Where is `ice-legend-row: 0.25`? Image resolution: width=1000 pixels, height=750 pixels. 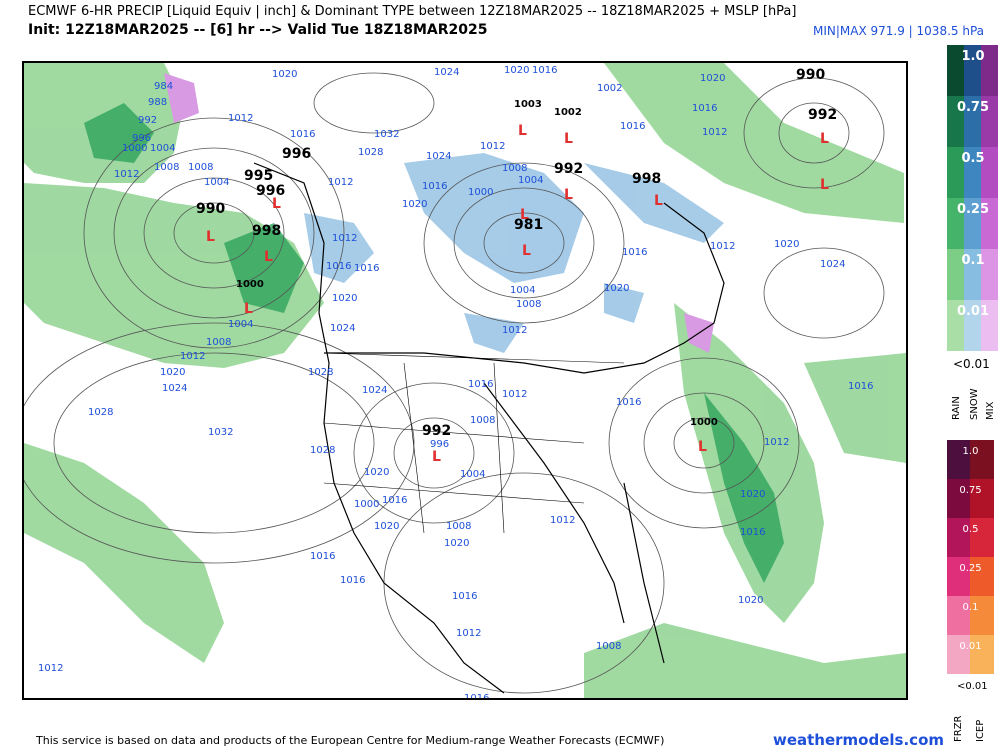 ice-legend-row: 0.25 is located at coordinates (970, 576).